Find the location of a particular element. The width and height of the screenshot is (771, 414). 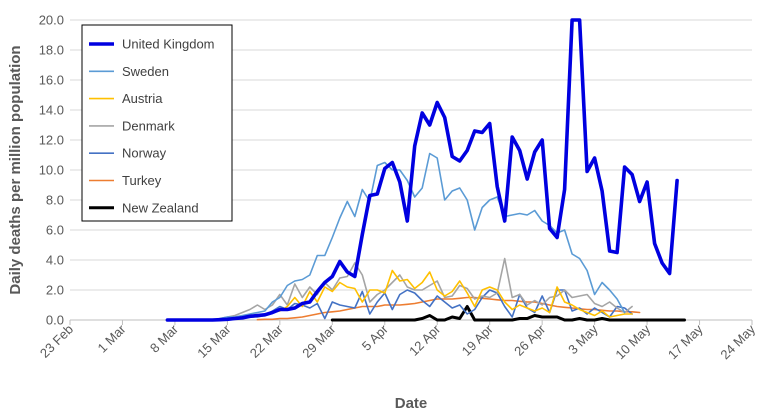

x-tick-label: 17 May is located at coordinates (685, 341).